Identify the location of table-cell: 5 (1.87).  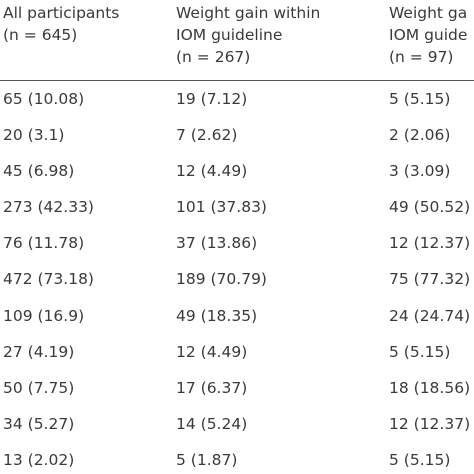
(207, 459).